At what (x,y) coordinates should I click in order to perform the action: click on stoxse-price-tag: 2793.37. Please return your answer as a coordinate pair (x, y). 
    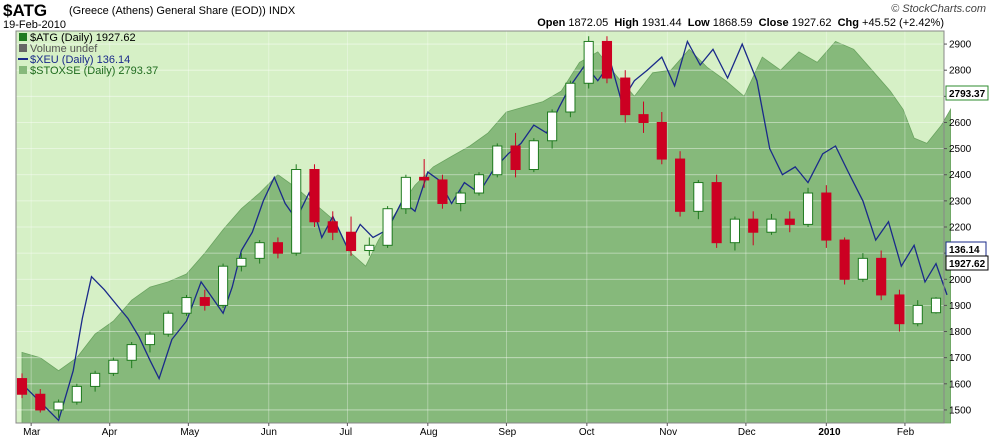
    Looking at the image, I should click on (967, 93).